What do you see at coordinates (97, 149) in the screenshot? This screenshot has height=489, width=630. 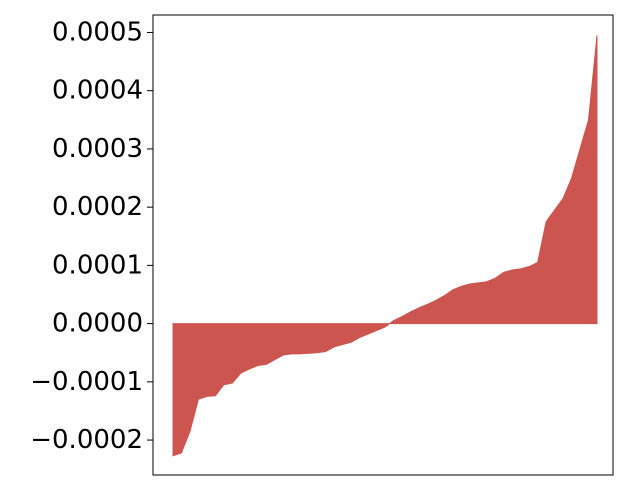 I see `y-tick-label: 0.0003` at bounding box center [97, 149].